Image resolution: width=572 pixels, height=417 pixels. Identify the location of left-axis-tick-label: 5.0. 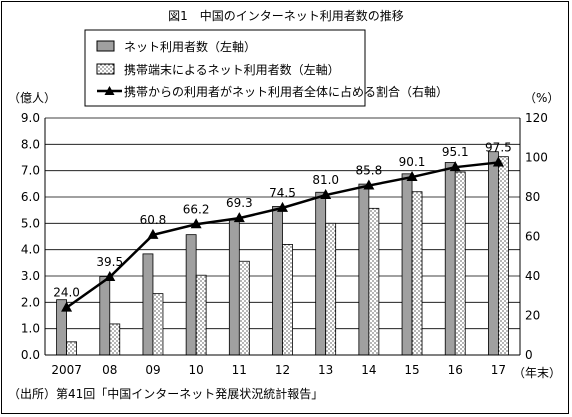
(30, 223).